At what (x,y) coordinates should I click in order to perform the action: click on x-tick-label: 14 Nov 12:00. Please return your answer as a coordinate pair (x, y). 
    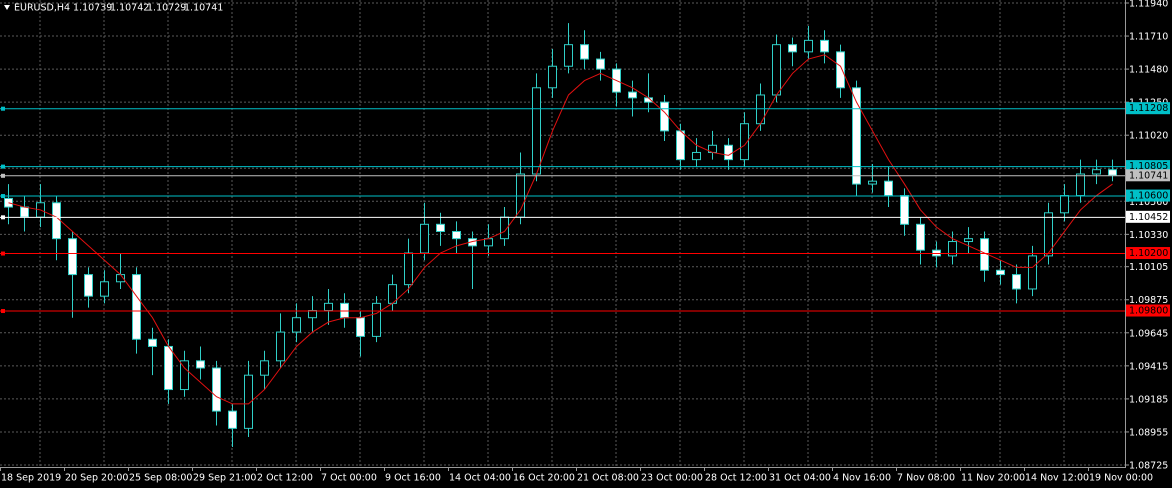
    Looking at the image, I should click on (1057, 478).